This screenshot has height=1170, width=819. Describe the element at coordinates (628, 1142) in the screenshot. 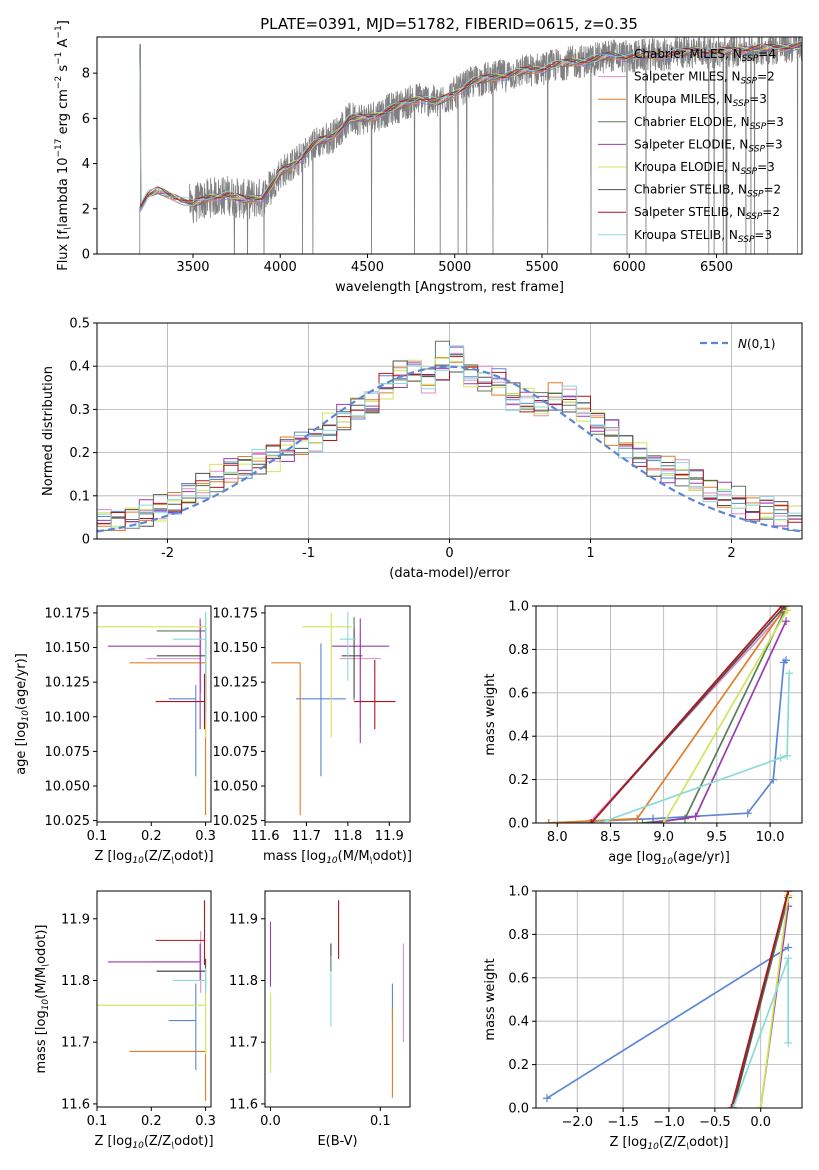

I see `label-part: Z [log` at that location.